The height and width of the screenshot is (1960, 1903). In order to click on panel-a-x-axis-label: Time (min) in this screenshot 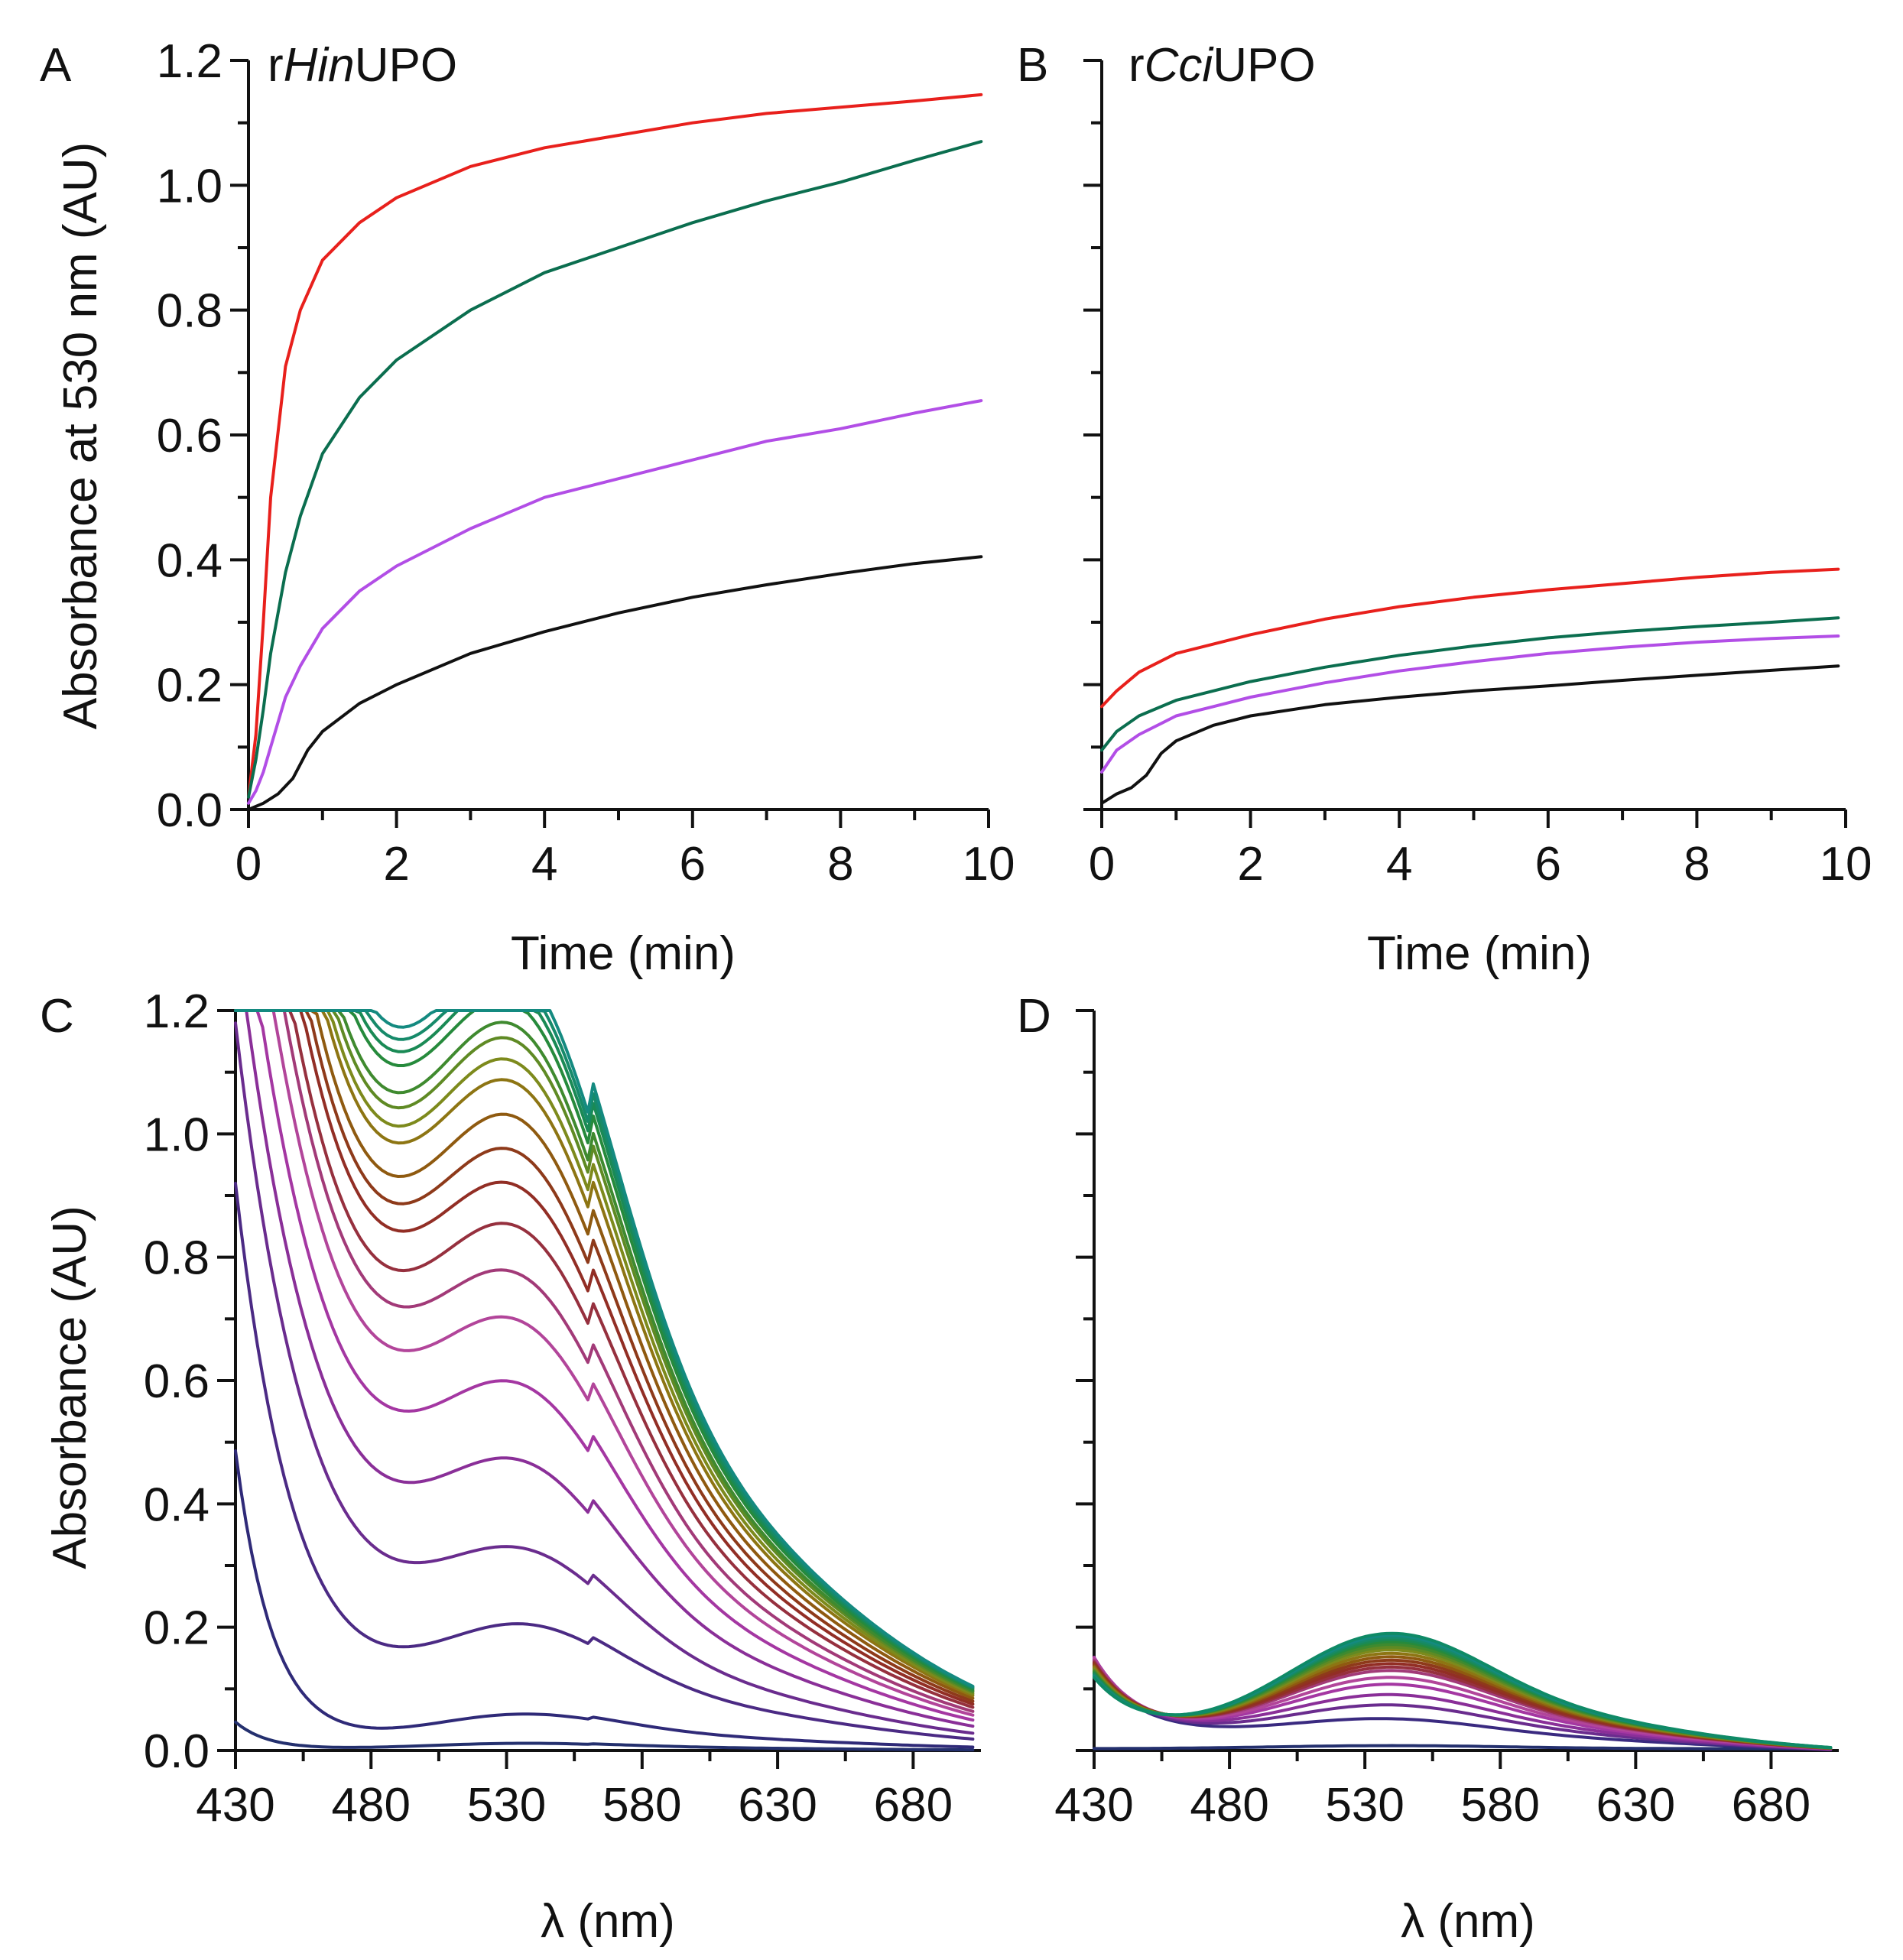, I will do `click(623, 953)`.